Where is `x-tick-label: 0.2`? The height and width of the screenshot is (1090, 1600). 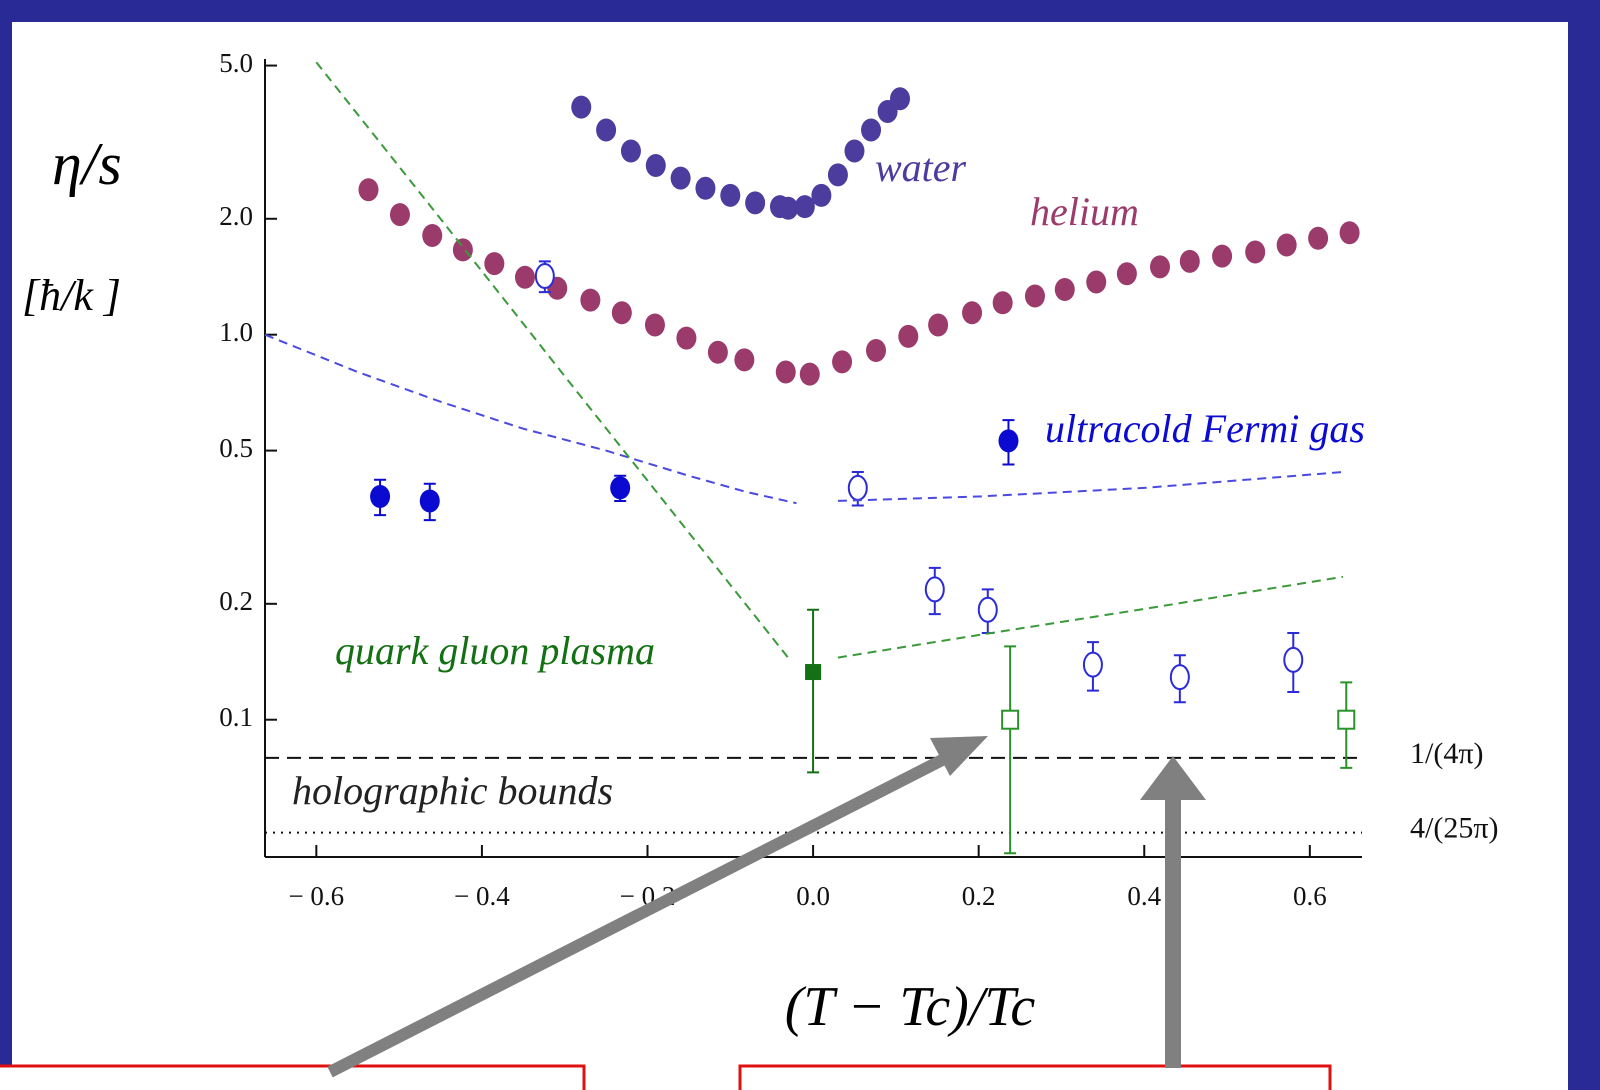 x-tick-label: 0.2 is located at coordinates (979, 896).